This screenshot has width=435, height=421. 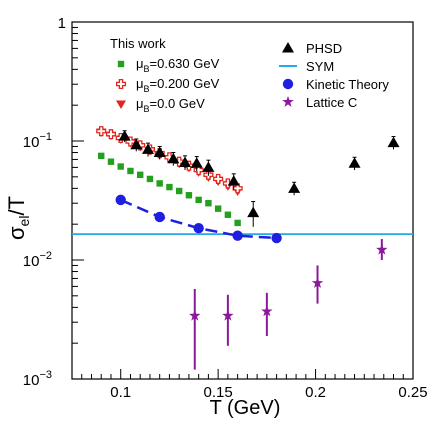 What do you see at coordinates (320, 66) in the screenshot?
I see `legend-label: SYM` at bounding box center [320, 66].